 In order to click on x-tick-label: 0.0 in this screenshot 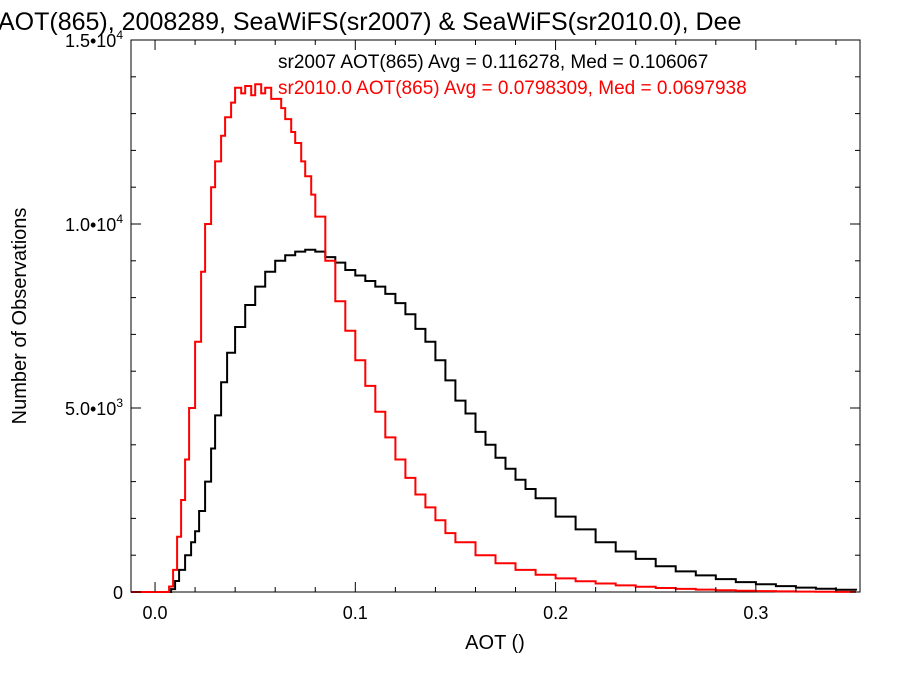, I will do `click(155, 613)`.